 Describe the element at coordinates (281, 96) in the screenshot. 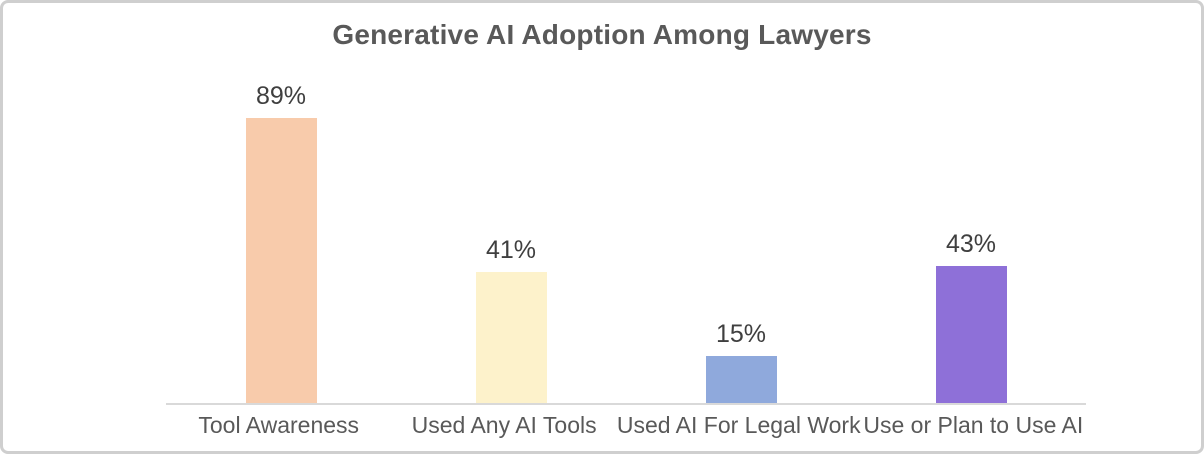

I see `bar-value-label: 89%` at that location.